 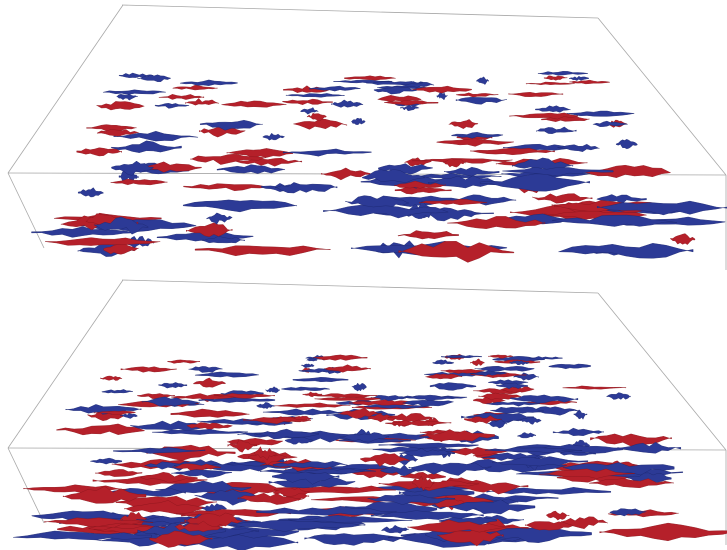 I want to click on box-edge-line, so click(x=360, y=11).